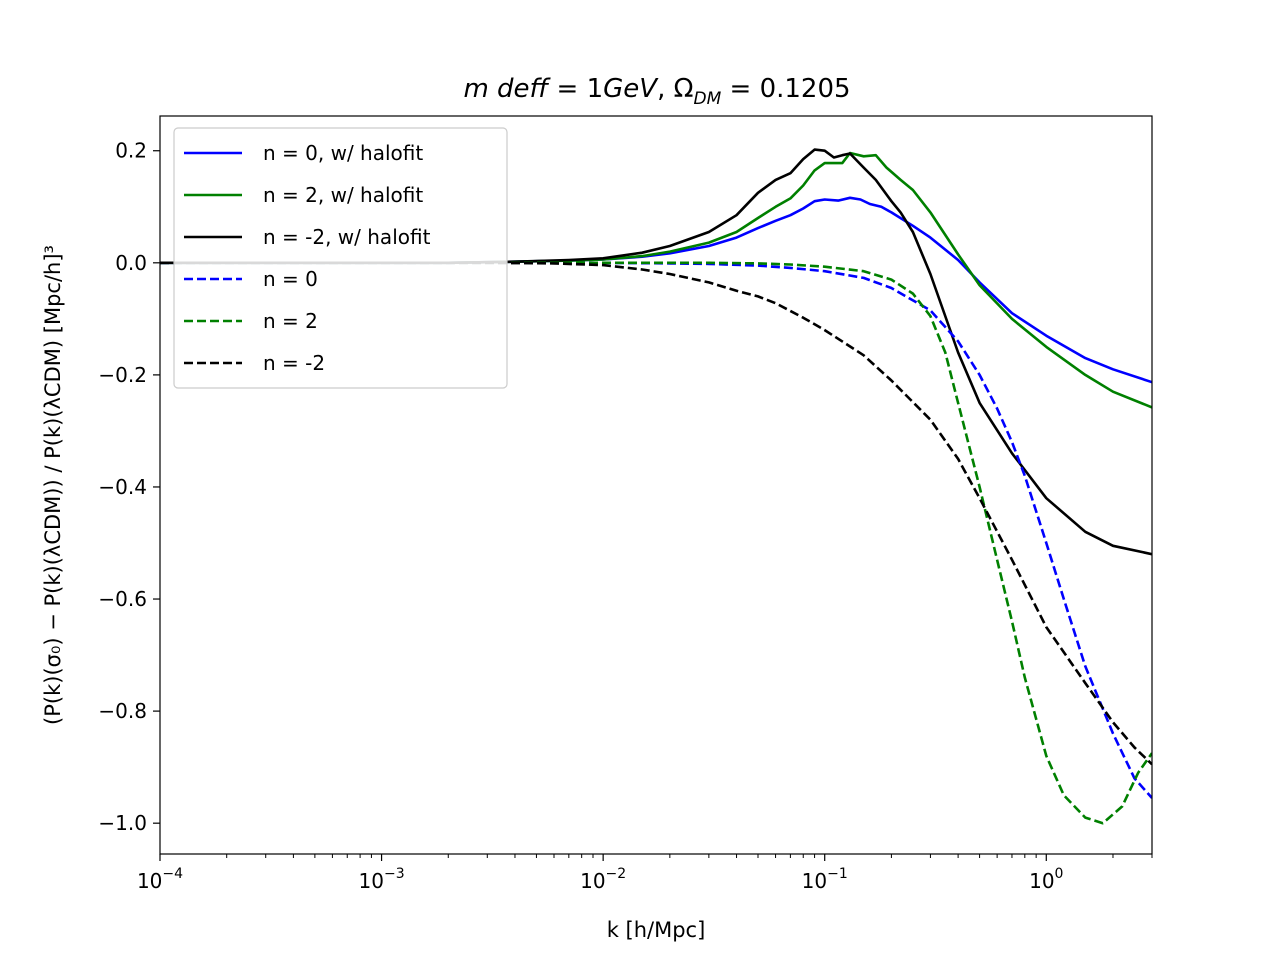 Image resolution: width=1280 pixels, height=960 pixels. I want to click on y-axis-ticks: 0.2 0.0 −0.2 −0.4 −0.6 −0.8 −1.0, so click(129, 487).